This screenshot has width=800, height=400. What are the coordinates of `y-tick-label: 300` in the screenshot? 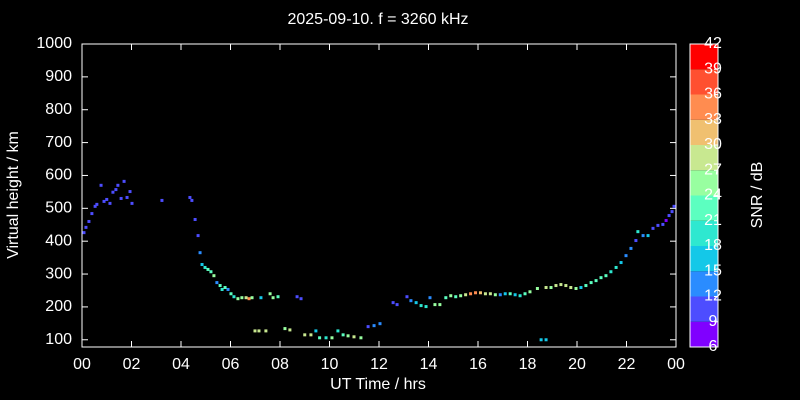 It's located at (58, 273).